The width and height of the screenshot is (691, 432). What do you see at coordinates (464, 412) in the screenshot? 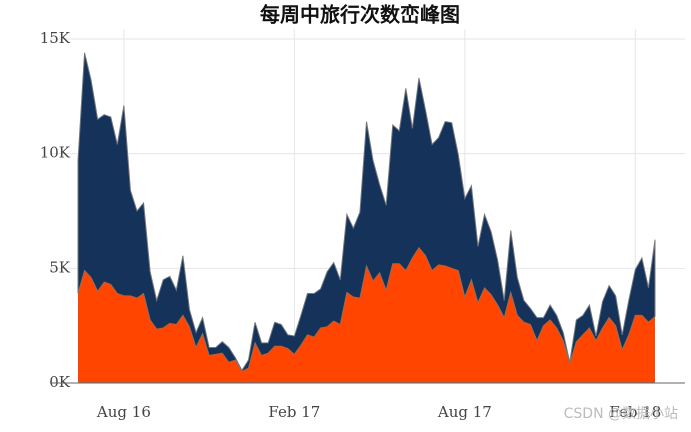
I see `x-tick-label: Aug 17` at bounding box center [464, 412].